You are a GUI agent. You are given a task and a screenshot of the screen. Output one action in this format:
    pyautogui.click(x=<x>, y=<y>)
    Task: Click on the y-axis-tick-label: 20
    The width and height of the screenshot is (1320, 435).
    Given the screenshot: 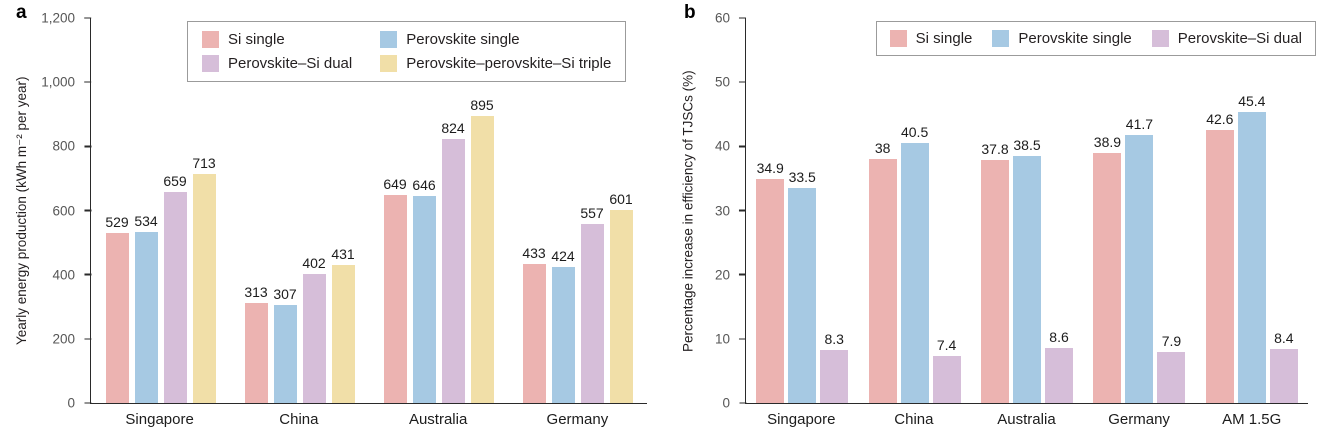 What is the action you would take?
    pyautogui.click(x=722, y=275)
    